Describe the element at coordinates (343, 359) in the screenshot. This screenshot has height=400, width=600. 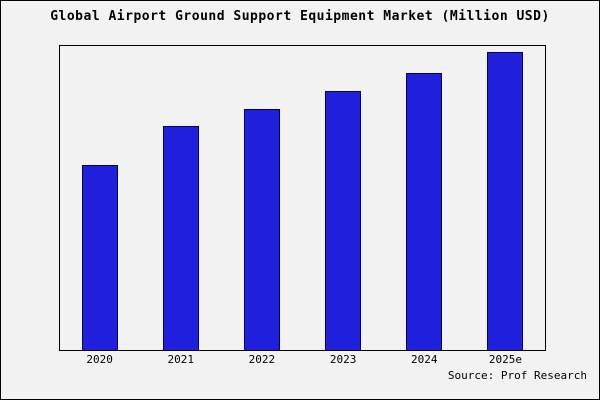
I see `x-tick-label: 2023` at that location.